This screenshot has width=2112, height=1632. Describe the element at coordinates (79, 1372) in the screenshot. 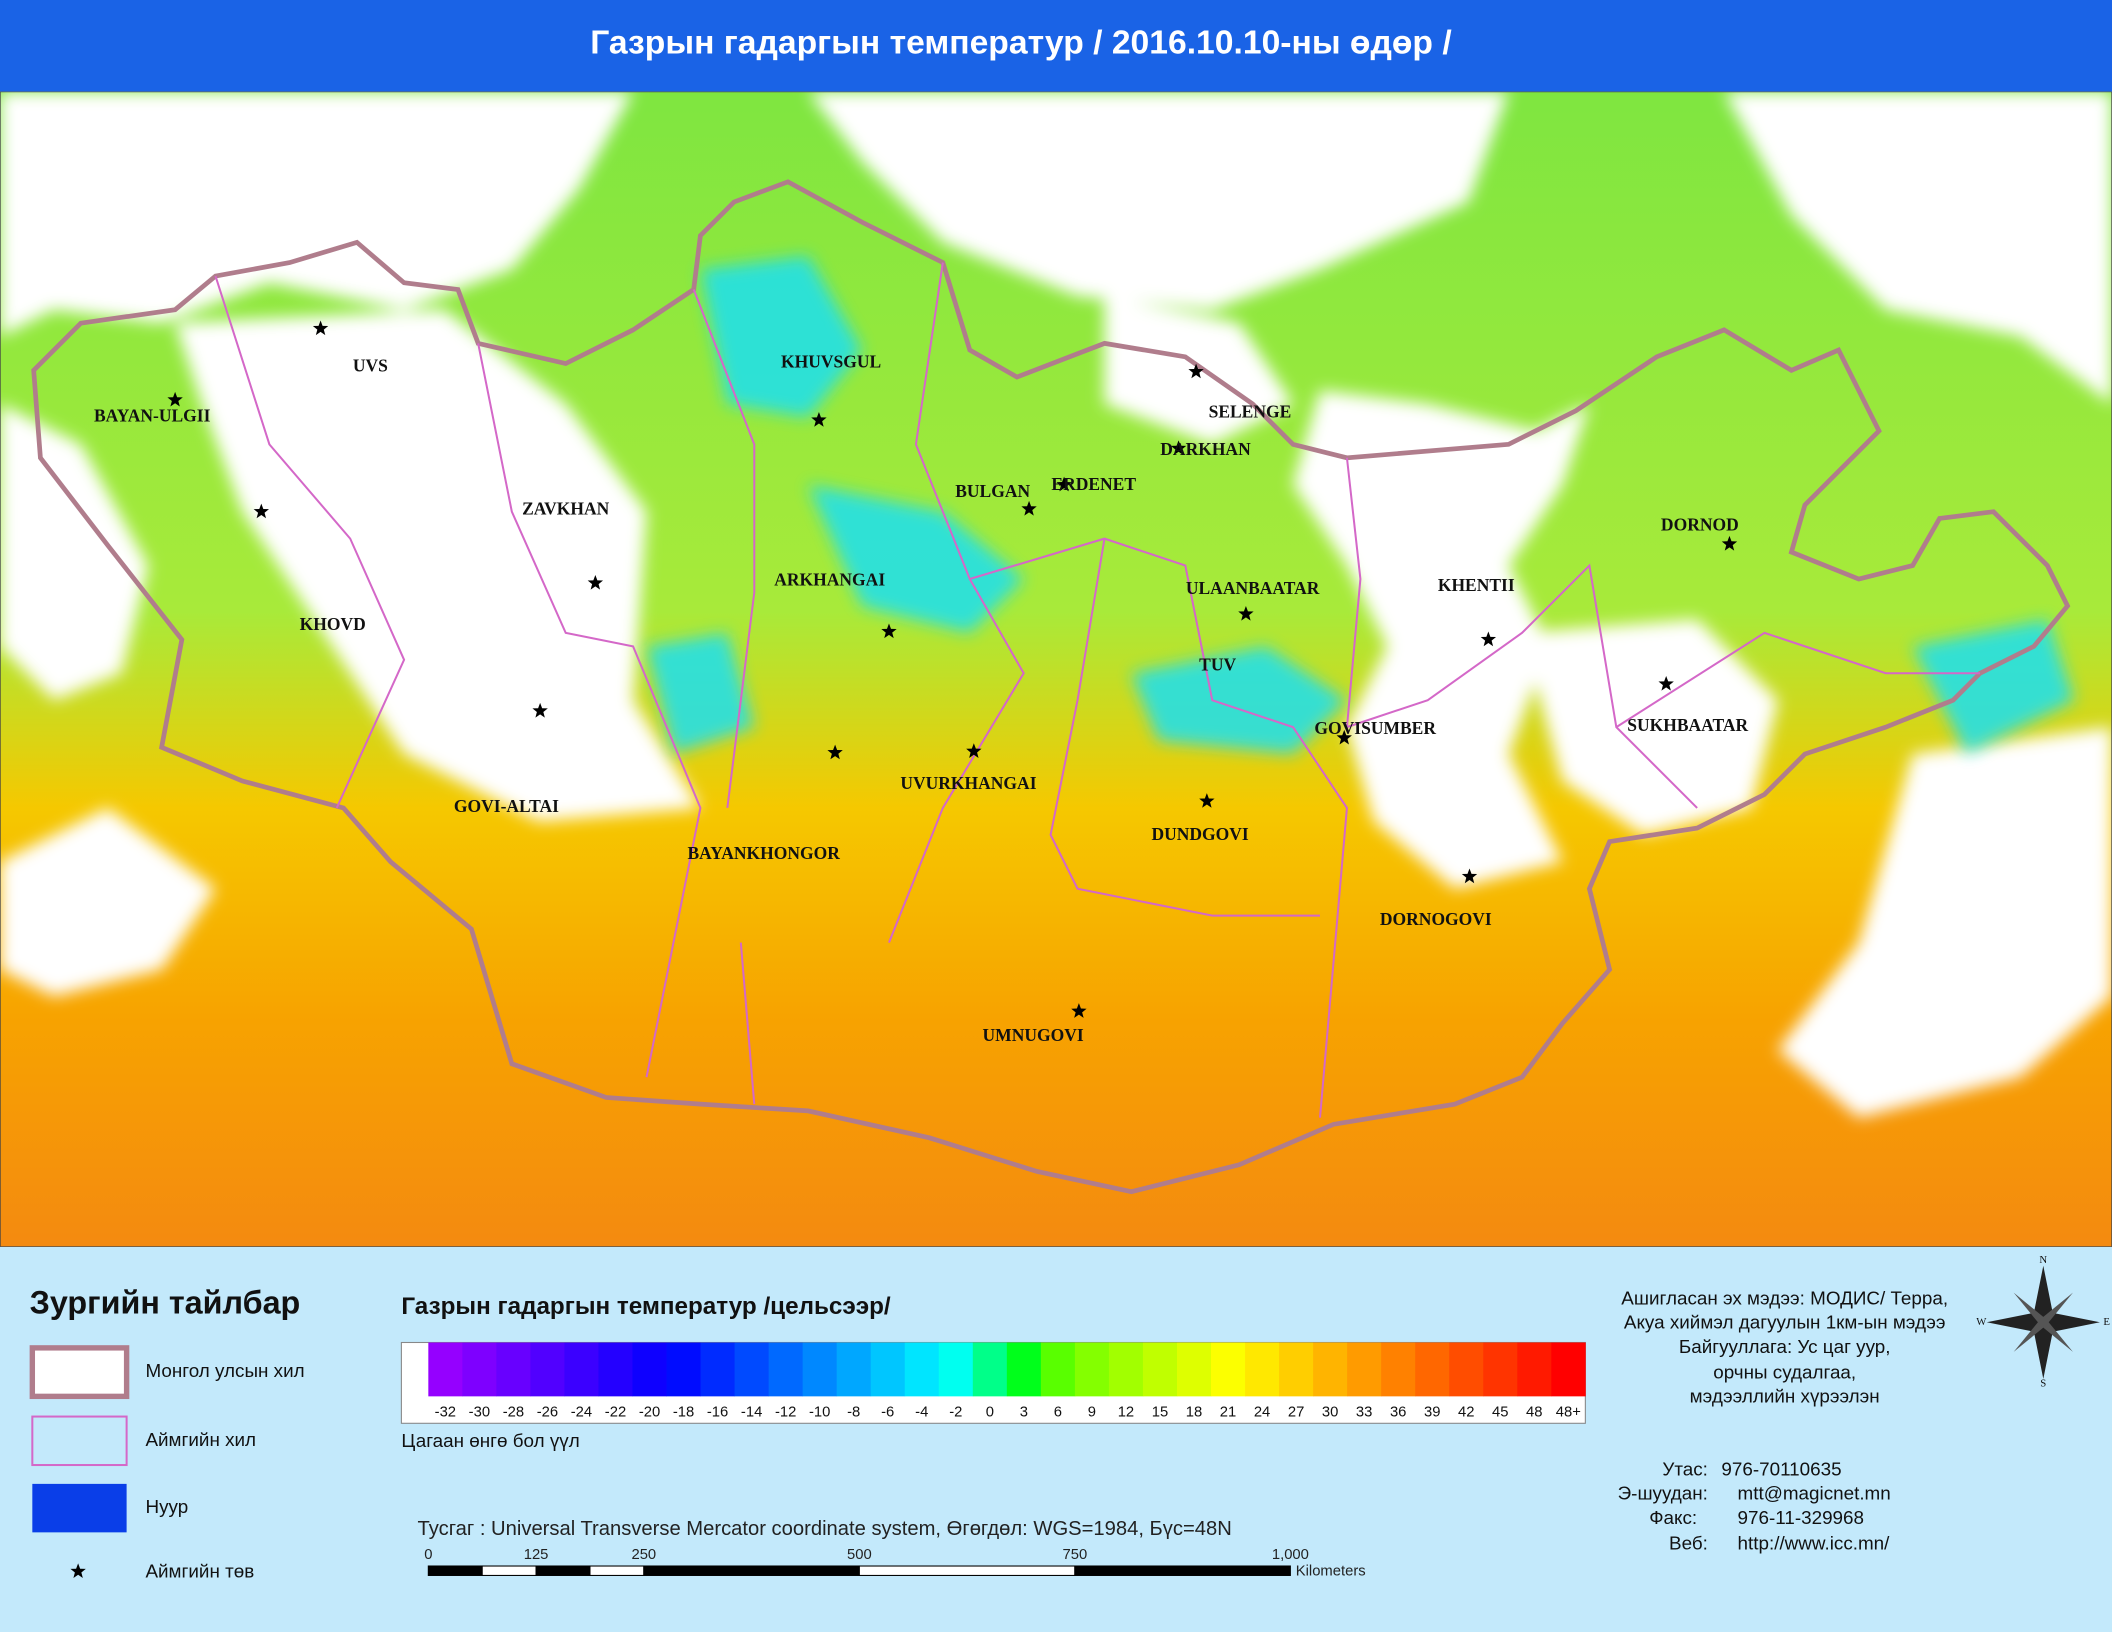

I see `legend-country-border` at that location.